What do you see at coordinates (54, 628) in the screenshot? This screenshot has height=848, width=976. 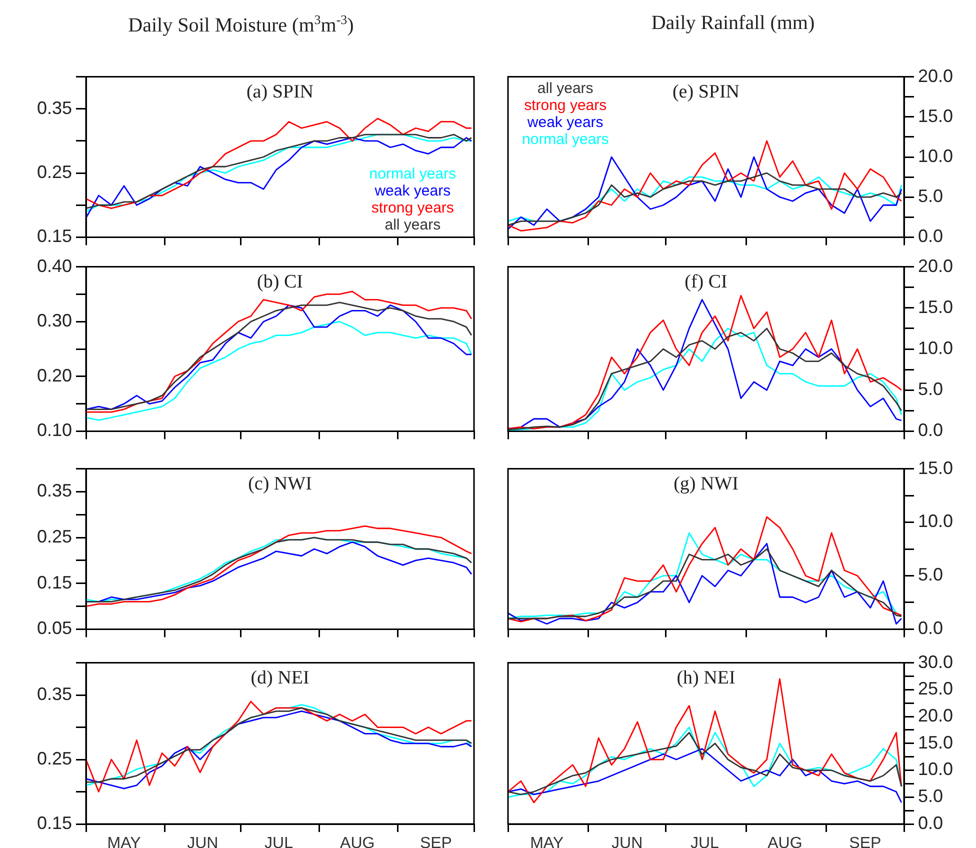 I see `y-tick-label: 0.05` at bounding box center [54, 628].